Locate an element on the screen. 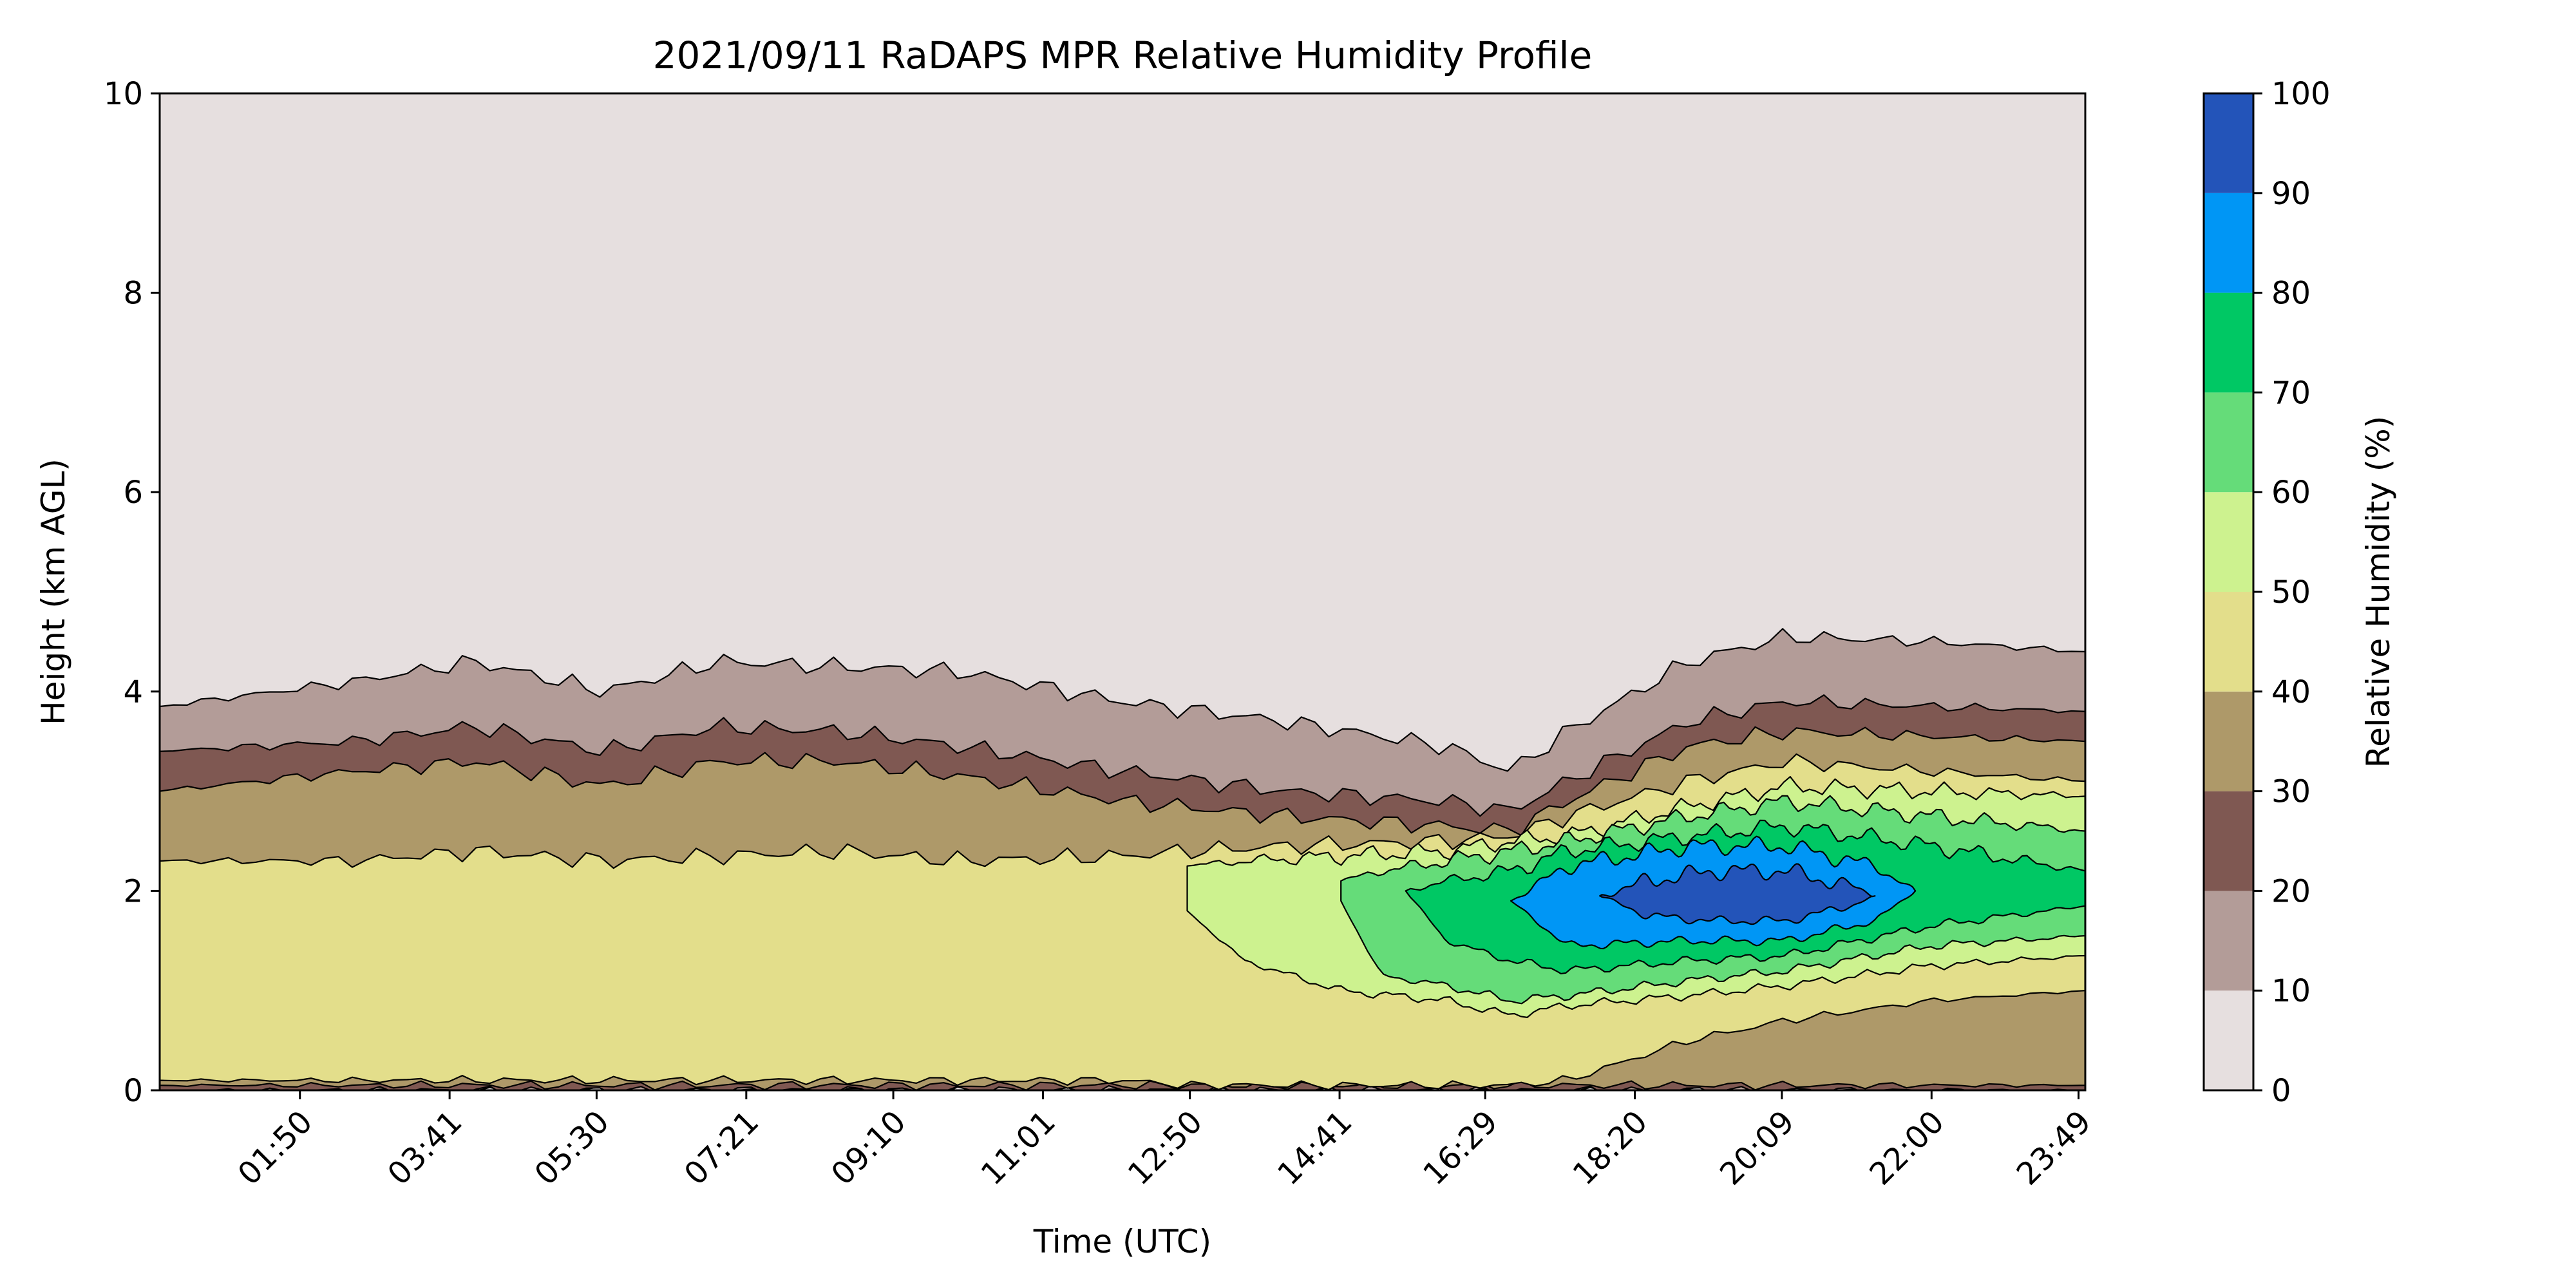 This screenshot has width=2576, height=1288. x-axis-label: Time (UTC) is located at coordinates (1122, 1241).